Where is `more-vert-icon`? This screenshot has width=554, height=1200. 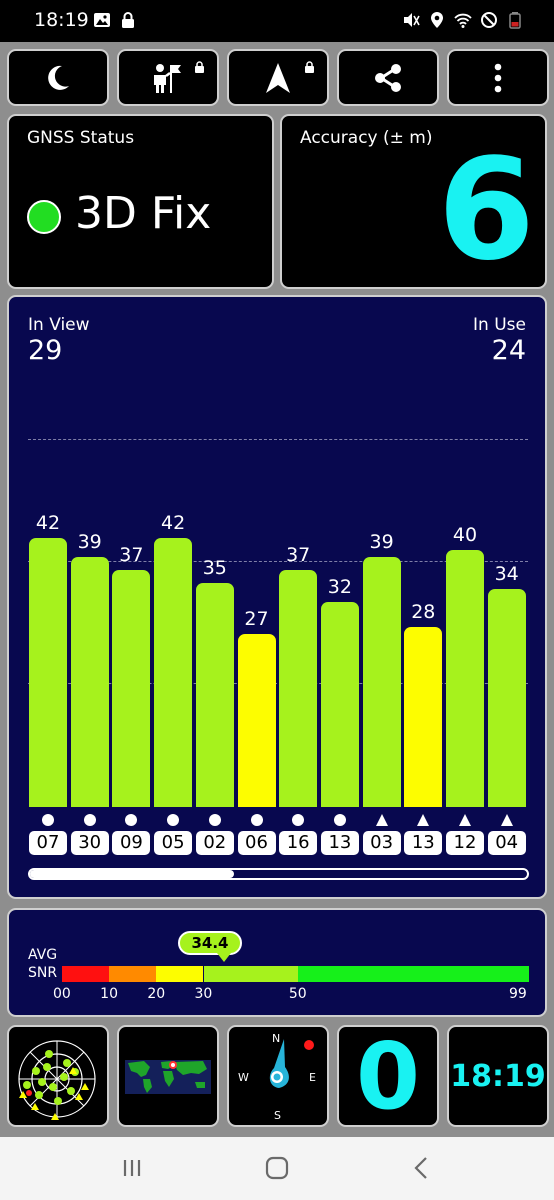
more-vert-icon is located at coordinates (498, 77).